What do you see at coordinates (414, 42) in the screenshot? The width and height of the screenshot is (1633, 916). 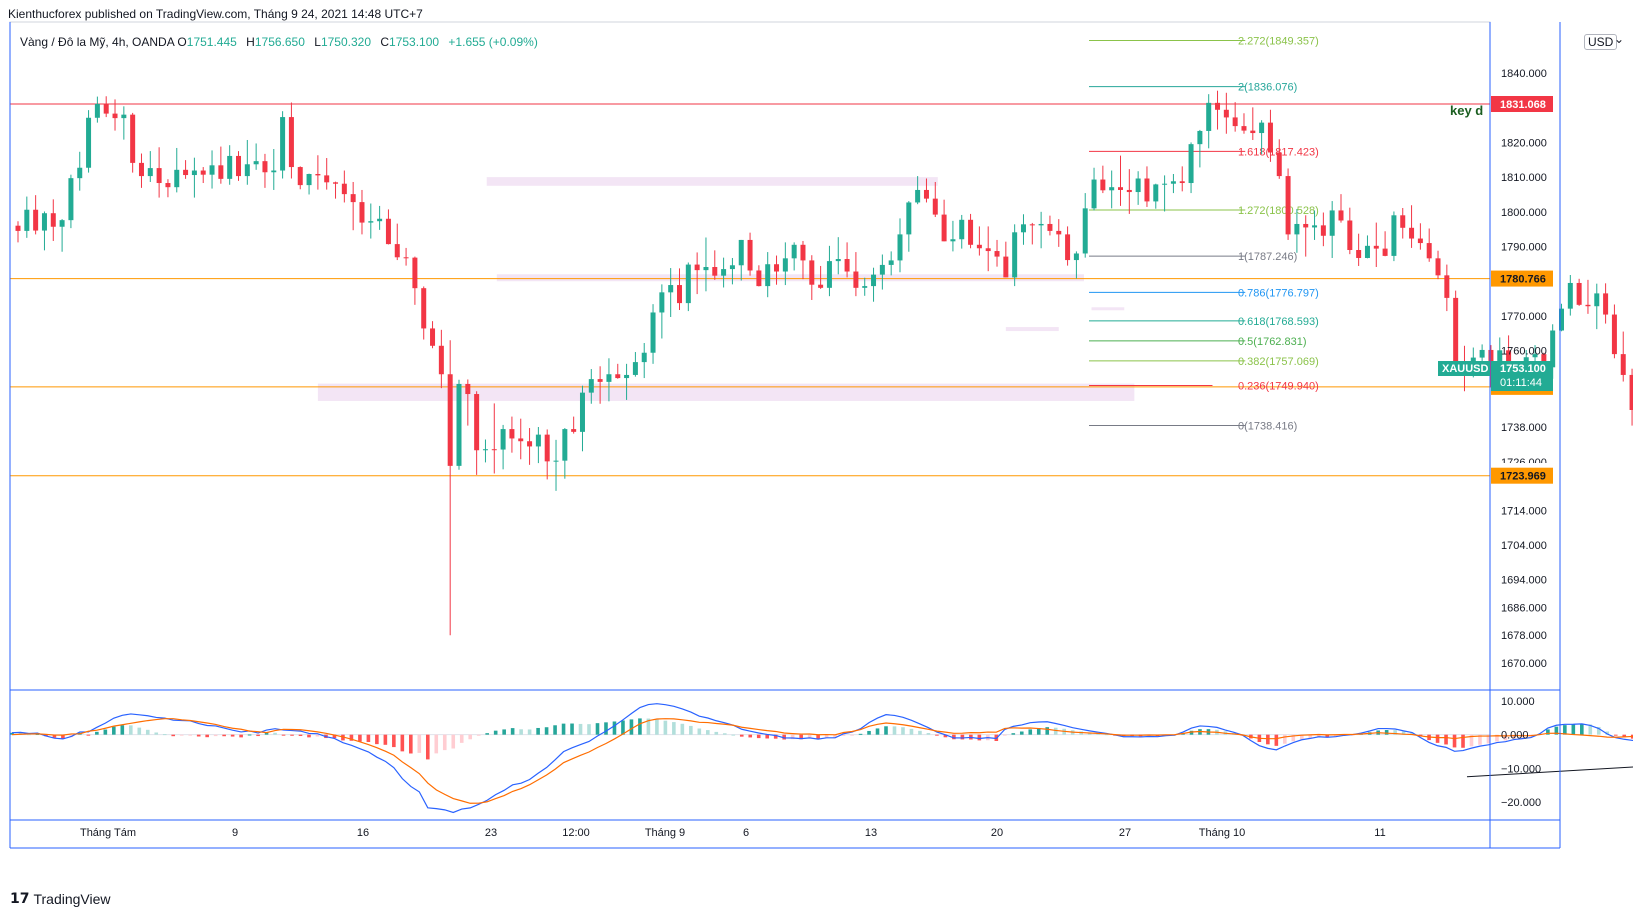 I see `close-value: 1753.100` at bounding box center [414, 42].